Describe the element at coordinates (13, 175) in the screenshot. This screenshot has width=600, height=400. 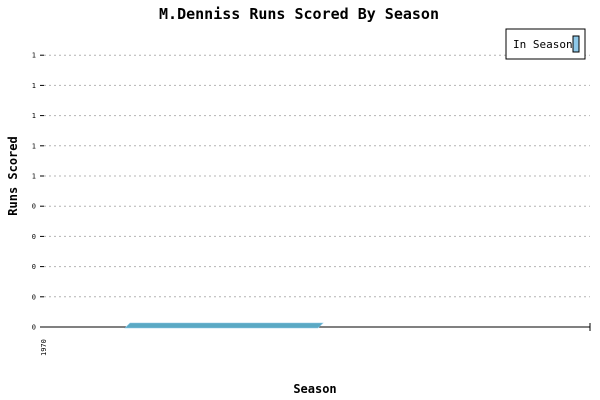
I see `y-axis-label: Runs Scored` at that location.